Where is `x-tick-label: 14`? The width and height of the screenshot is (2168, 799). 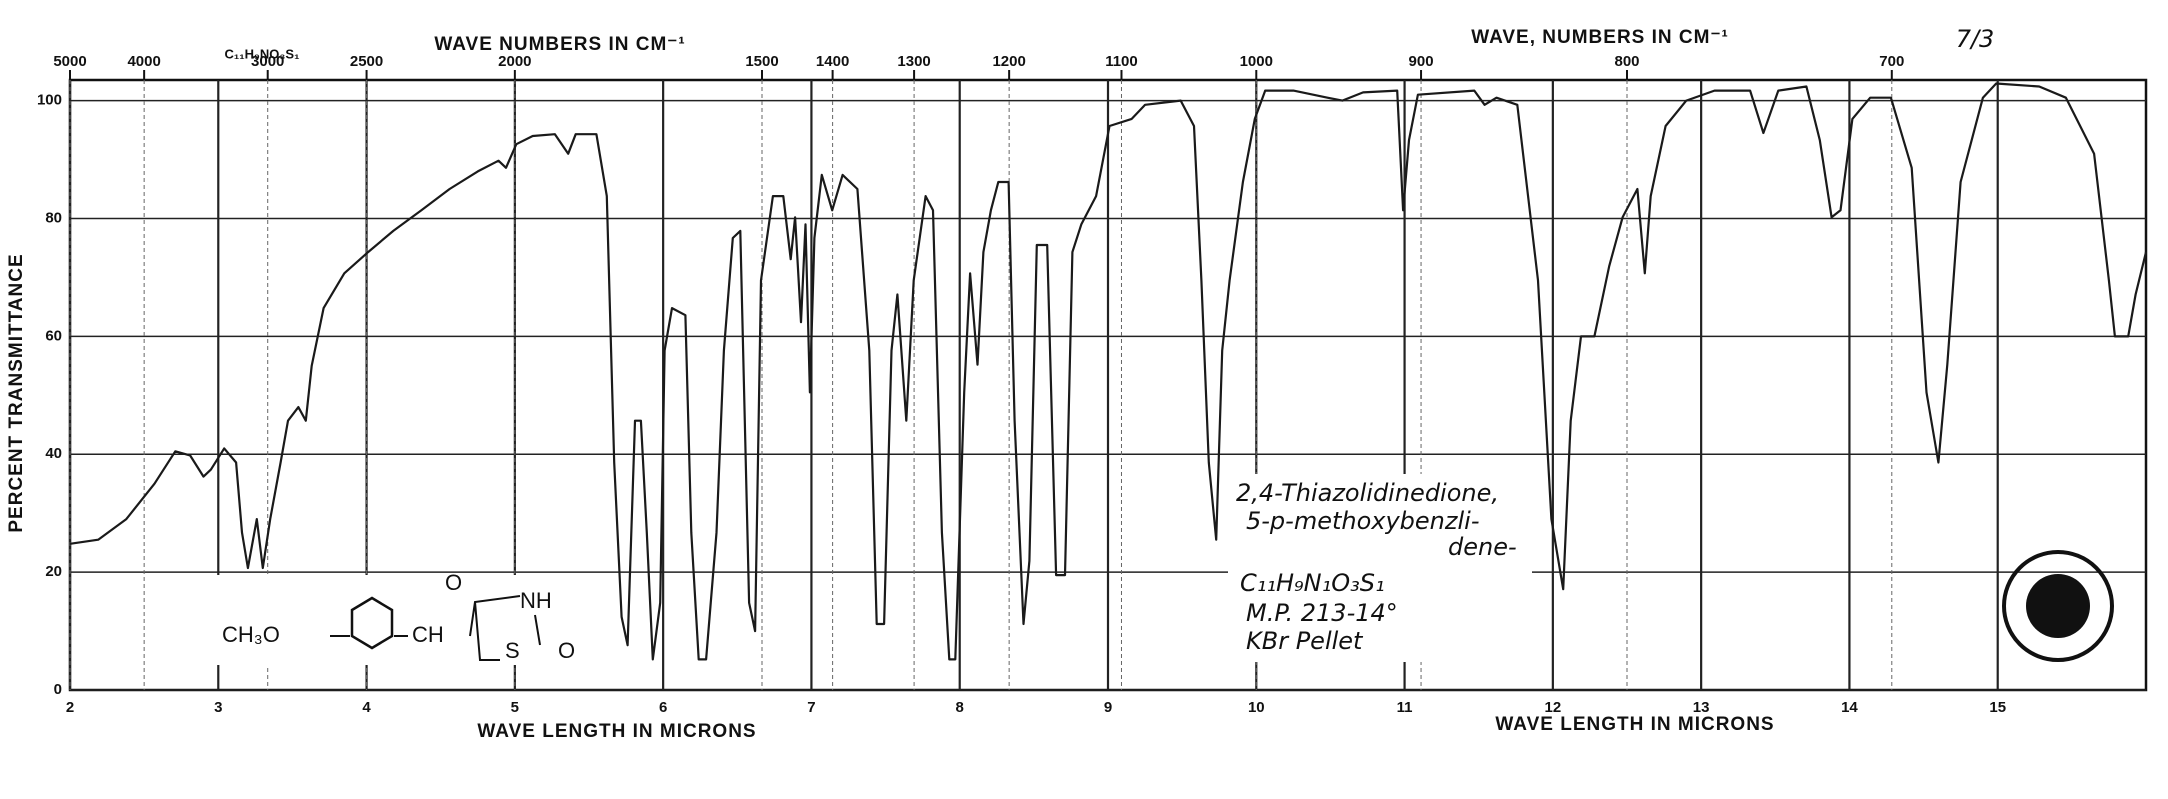
x-tick-label: 14 is located at coordinates (1849, 707).